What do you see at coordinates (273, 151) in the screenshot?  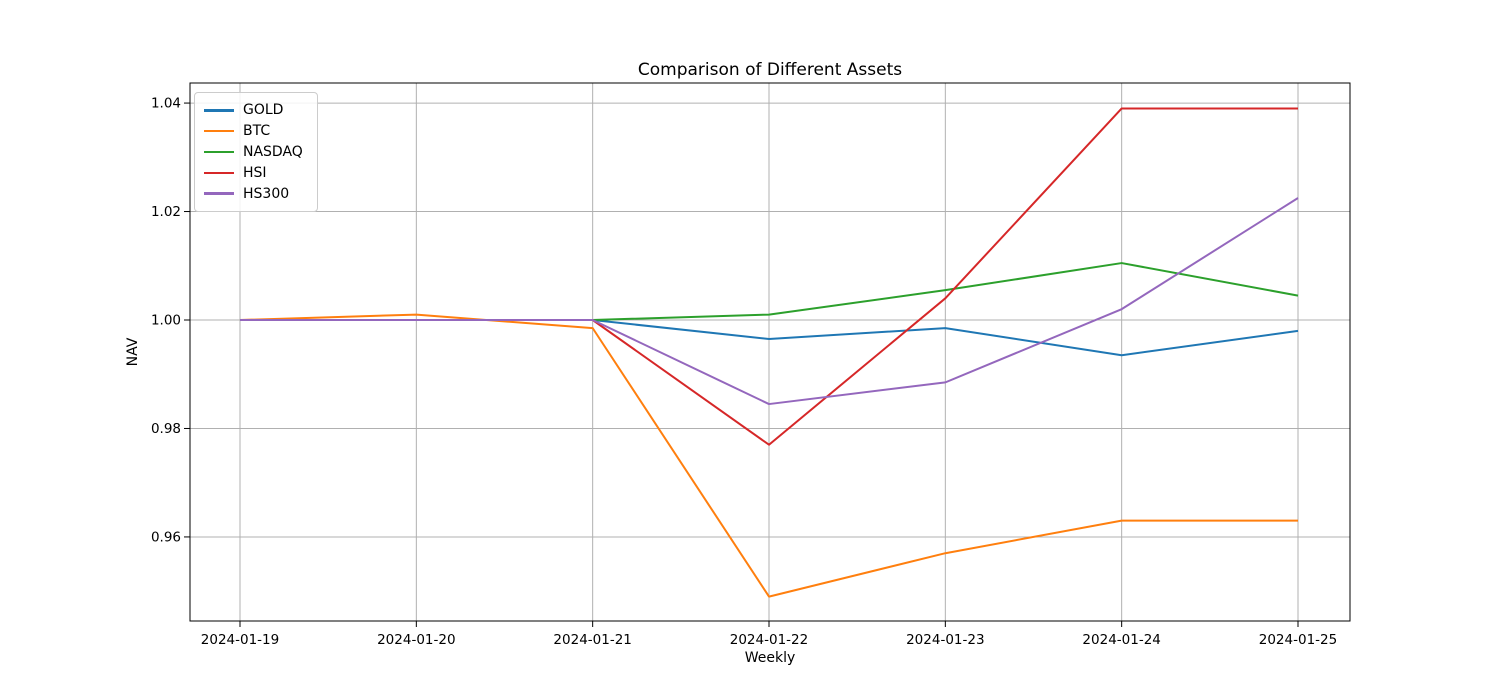 I see `legend-label: NASDAQ` at bounding box center [273, 151].